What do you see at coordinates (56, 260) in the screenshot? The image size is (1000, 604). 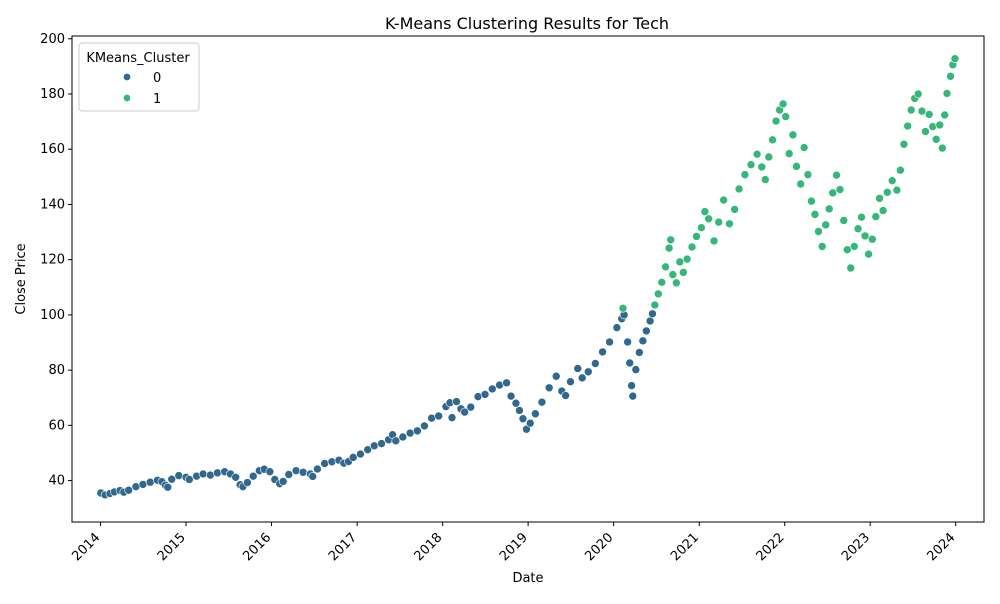 I see `y-axis-ticks: 40 60 80 100 120 140 160 180 200` at bounding box center [56, 260].